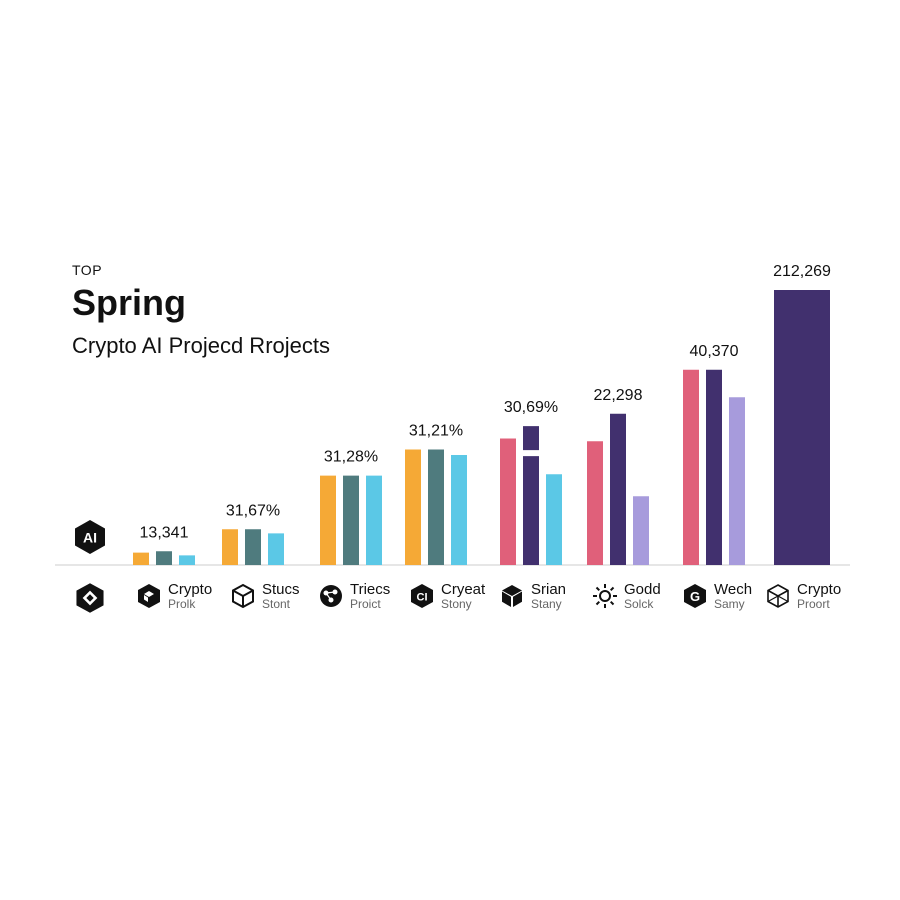 This screenshot has height=900, width=900. I want to click on category-sub: Proict, so click(365, 603).